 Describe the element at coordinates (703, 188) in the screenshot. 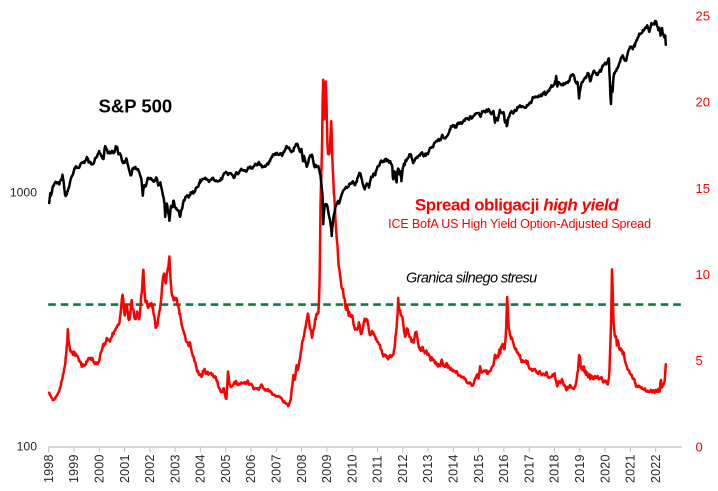

I see `svg-text: 15` at that location.